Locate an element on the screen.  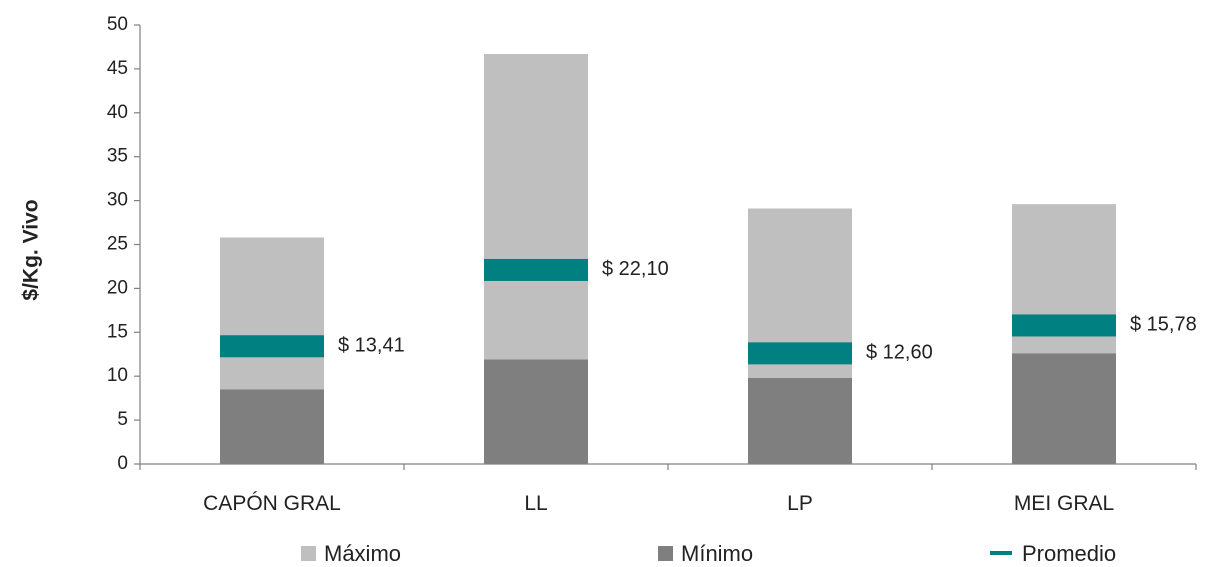
legend-label-minimo: Mínimo is located at coordinates (717, 553).